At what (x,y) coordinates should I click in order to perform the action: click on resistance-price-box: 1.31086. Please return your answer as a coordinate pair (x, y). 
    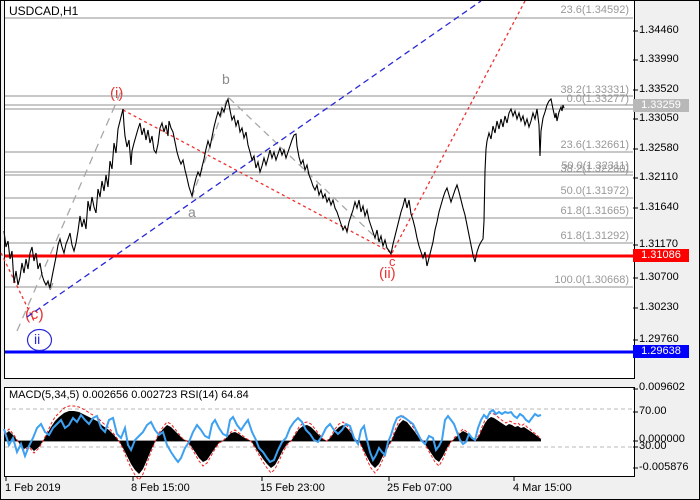
    Looking at the image, I should click on (661, 255).